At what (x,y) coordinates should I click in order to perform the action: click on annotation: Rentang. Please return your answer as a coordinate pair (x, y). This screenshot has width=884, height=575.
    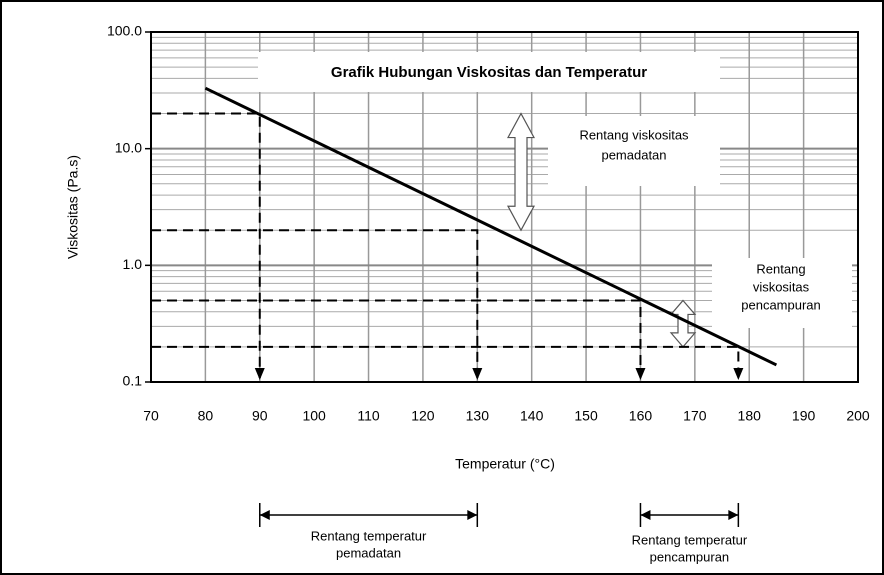
    Looking at the image, I should click on (780, 268).